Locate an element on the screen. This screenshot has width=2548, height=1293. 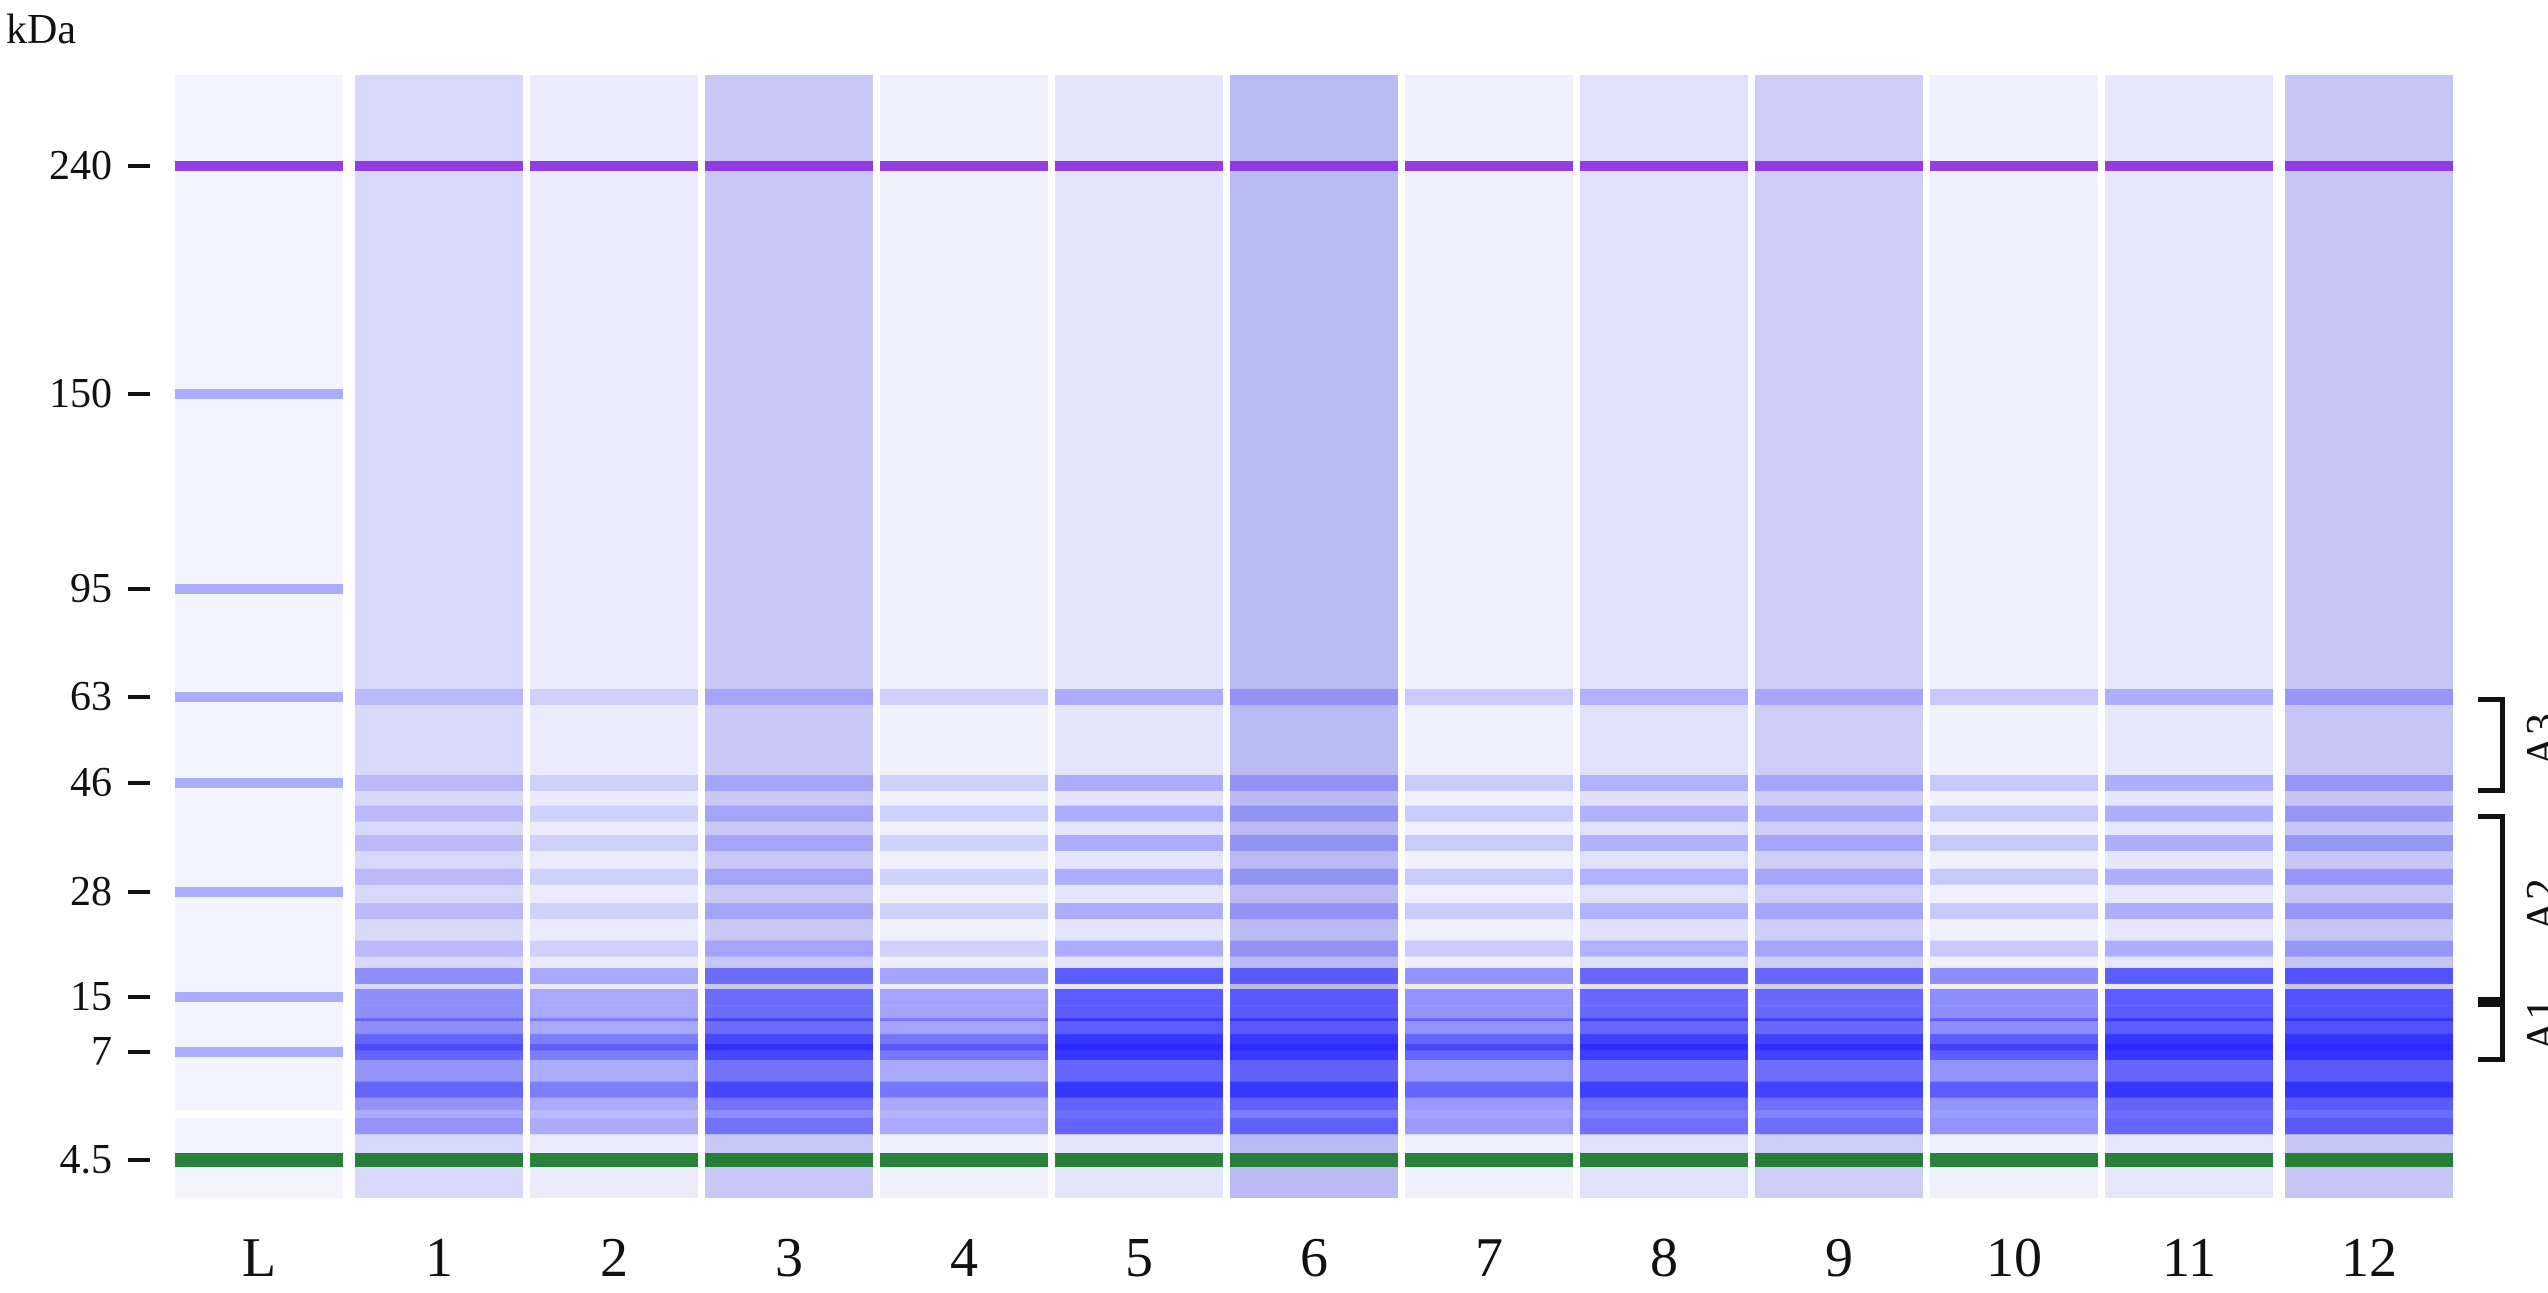
mw-label: 28 is located at coordinates (91, 892).